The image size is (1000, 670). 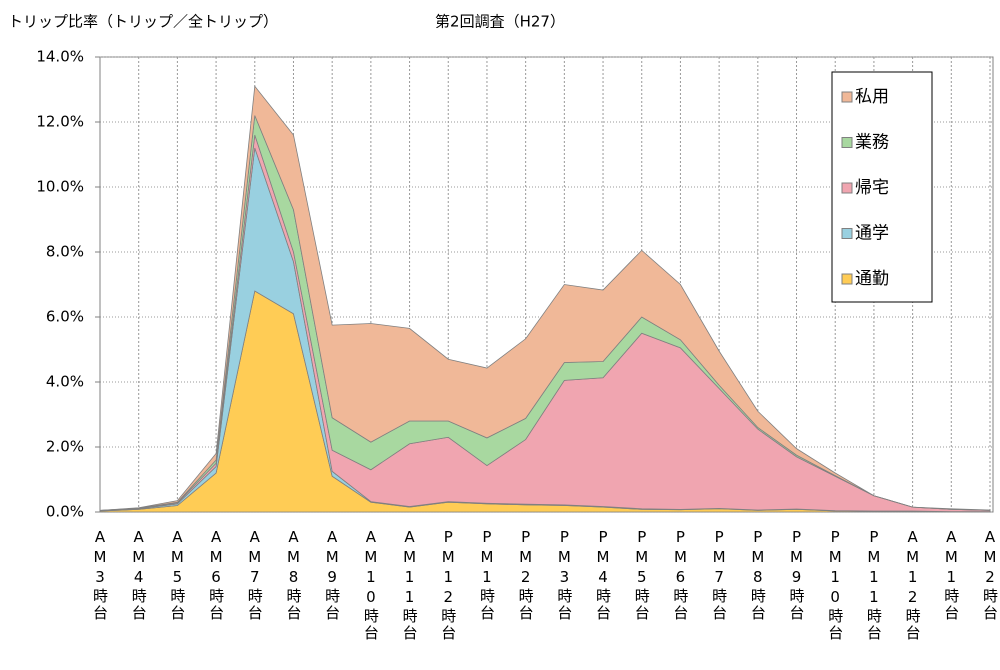 What do you see at coordinates (60, 187) in the screenshot?
I see `y-tick-label: 10.0%` at bounding box center [60, 187].